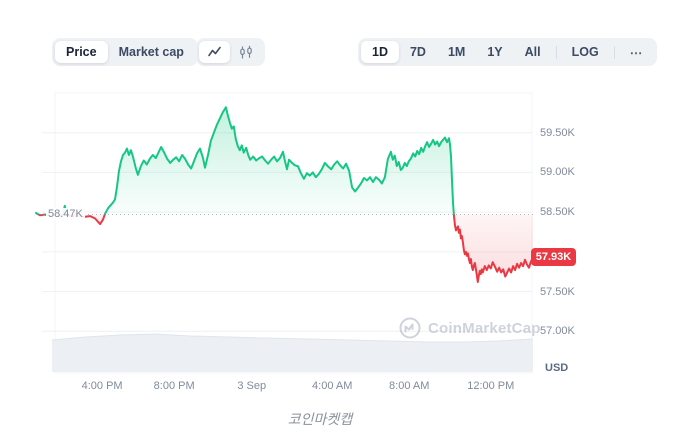  Describe the element at coordinates (81, 52) in the screenshot. I see `price-tab: Price` at that location.